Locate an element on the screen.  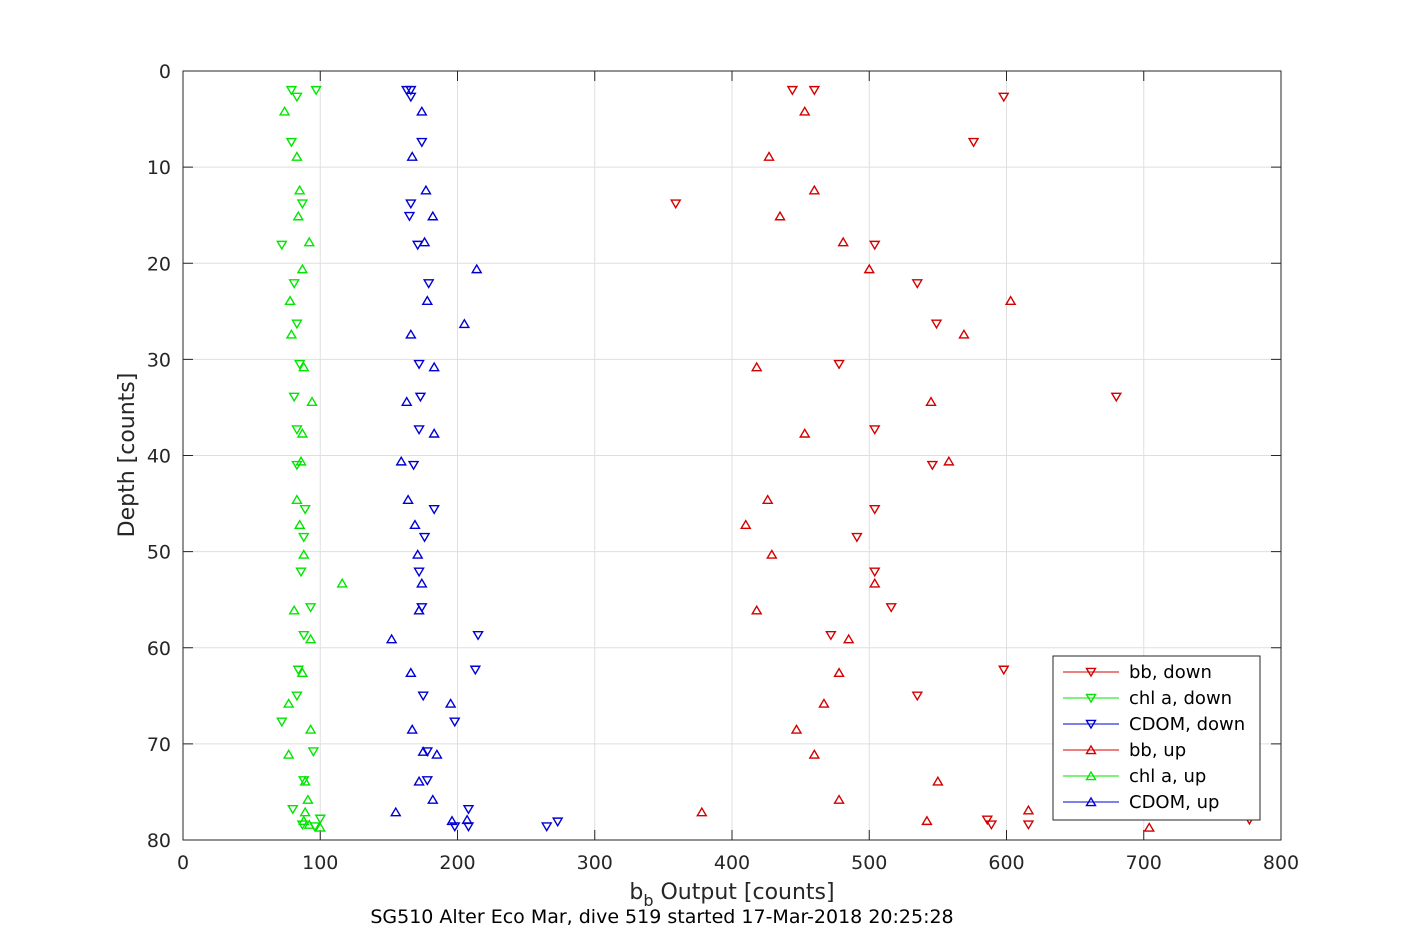
x-tick-label: 100 is located at coordinates (320, 863).